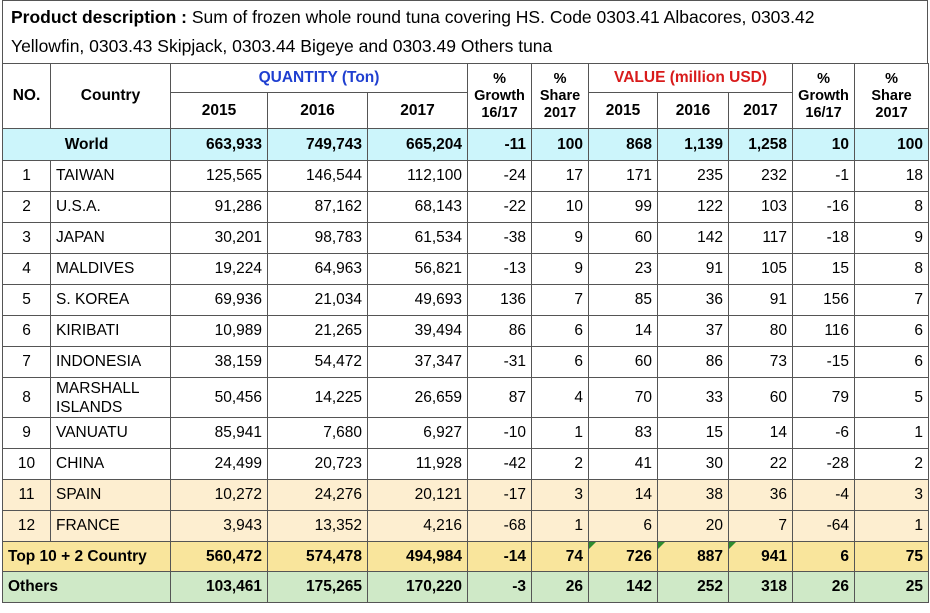  What do you see at coordinates (693, 587) in the screenshot?
I see `cell-v2016: 252` at bounding box center [693, 587].